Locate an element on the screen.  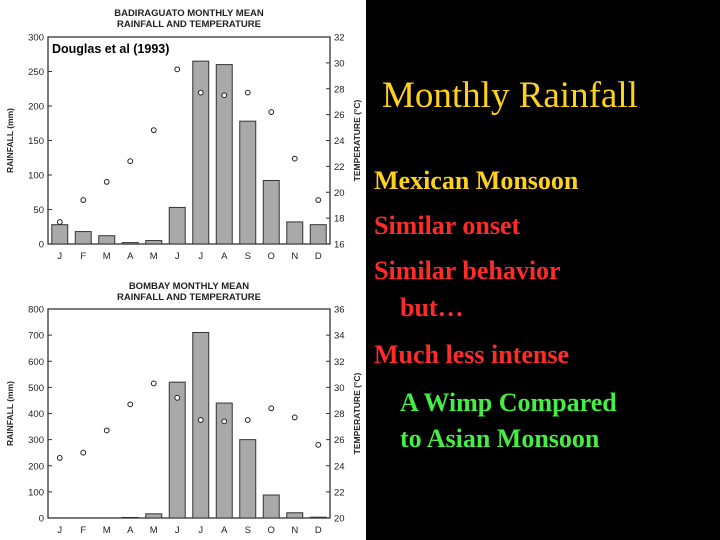
y2-tick-label: 28 is located at coordinates (339, 89).